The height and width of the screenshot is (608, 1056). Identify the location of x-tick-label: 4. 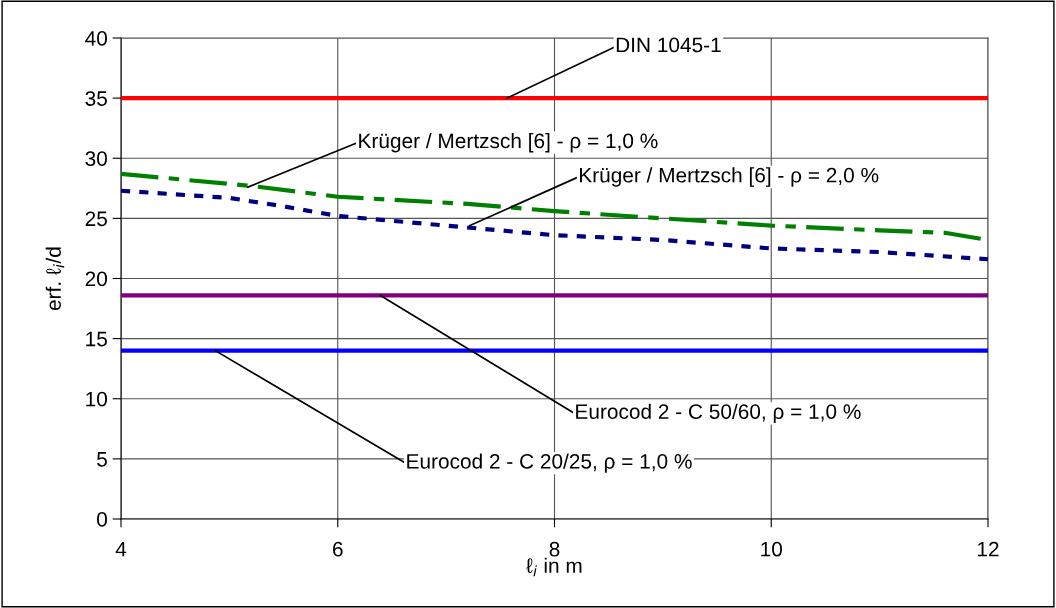
(121, 549).